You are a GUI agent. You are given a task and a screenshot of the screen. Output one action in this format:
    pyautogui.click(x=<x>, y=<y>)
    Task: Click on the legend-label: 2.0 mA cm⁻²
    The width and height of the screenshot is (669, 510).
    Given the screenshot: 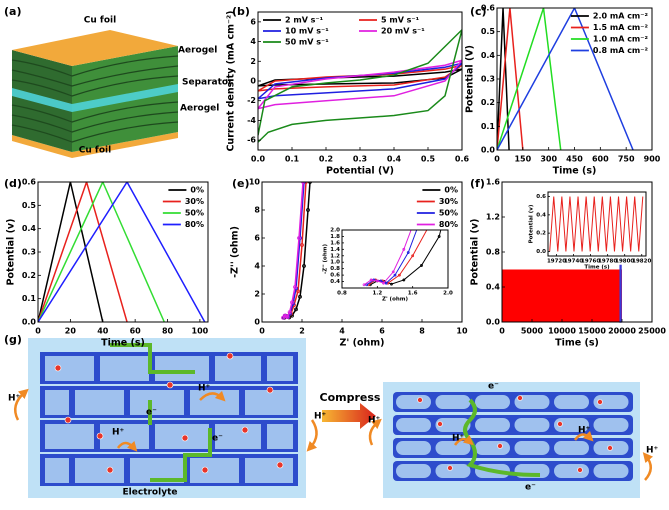 What is the action you would take?
    pyautogui.click(x=621, y=16)
    